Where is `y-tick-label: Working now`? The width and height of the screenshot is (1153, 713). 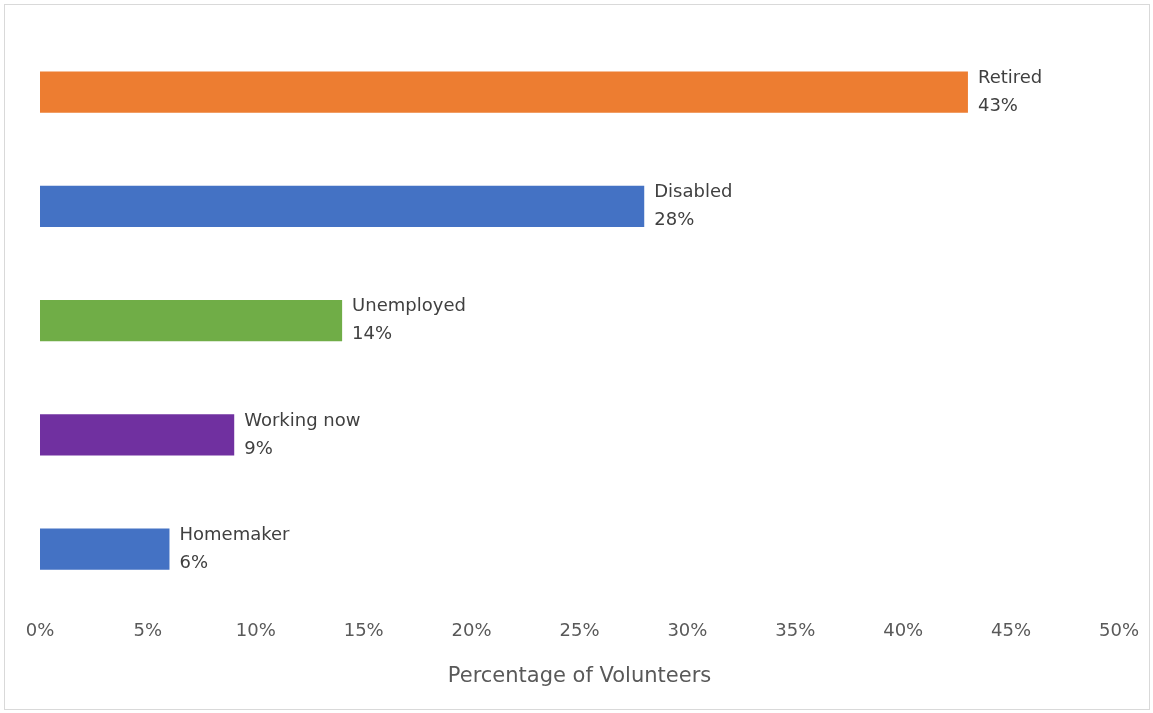 y-tick-label: Working now is located at coordinates (302, 419).